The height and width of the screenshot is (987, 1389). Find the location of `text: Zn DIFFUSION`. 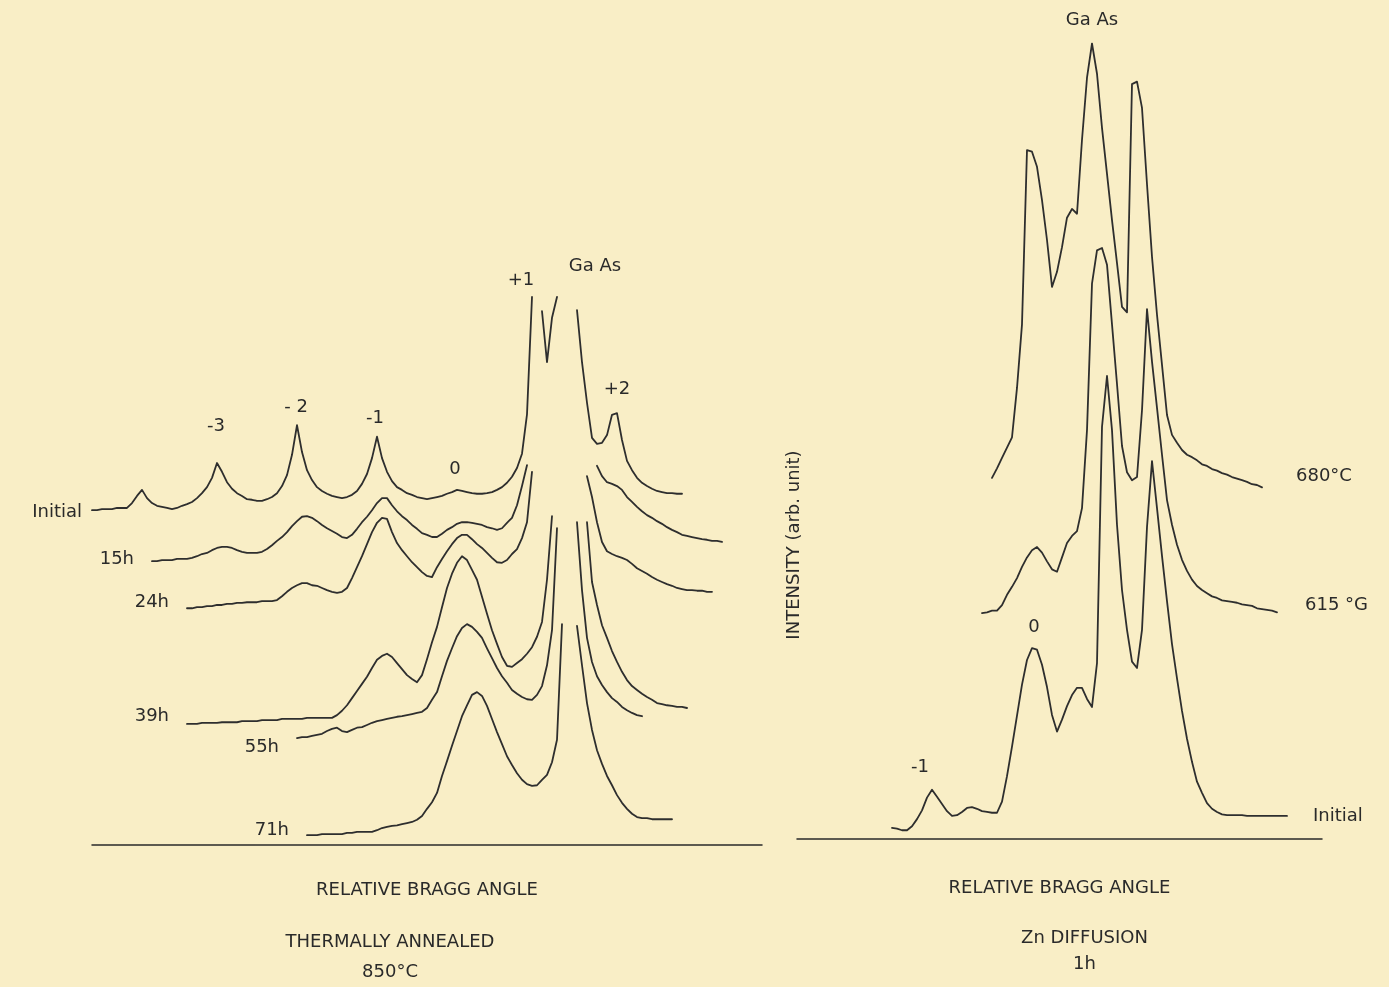

text: Zn DIFFUSION is located at coordinates (1084, 936).